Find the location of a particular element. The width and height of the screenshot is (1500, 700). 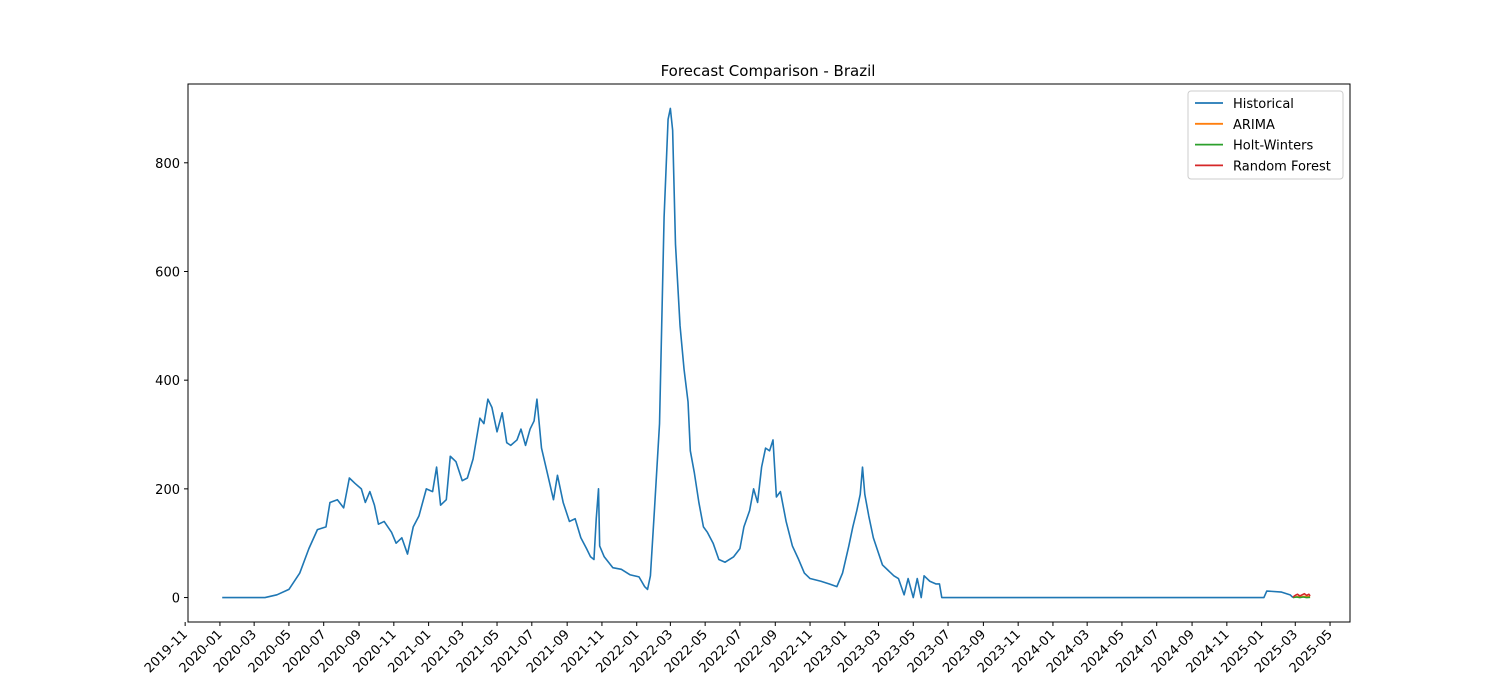

legend-box is located at coordinates (1265, 135).